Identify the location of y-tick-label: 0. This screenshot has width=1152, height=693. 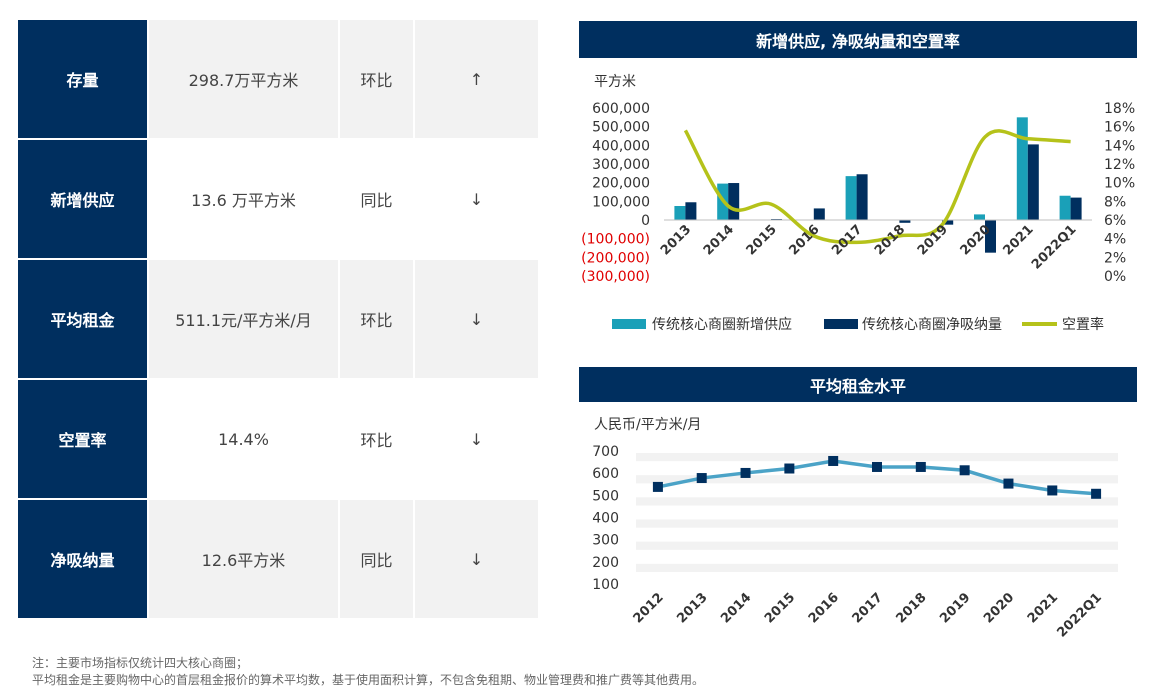
(645, 221).